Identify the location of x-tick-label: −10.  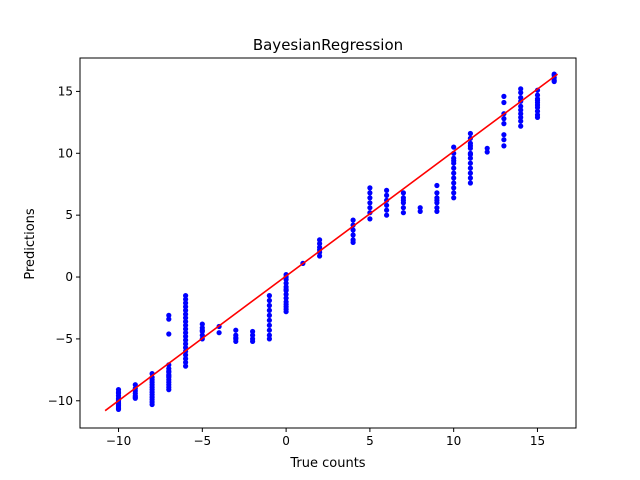
(118, 441).